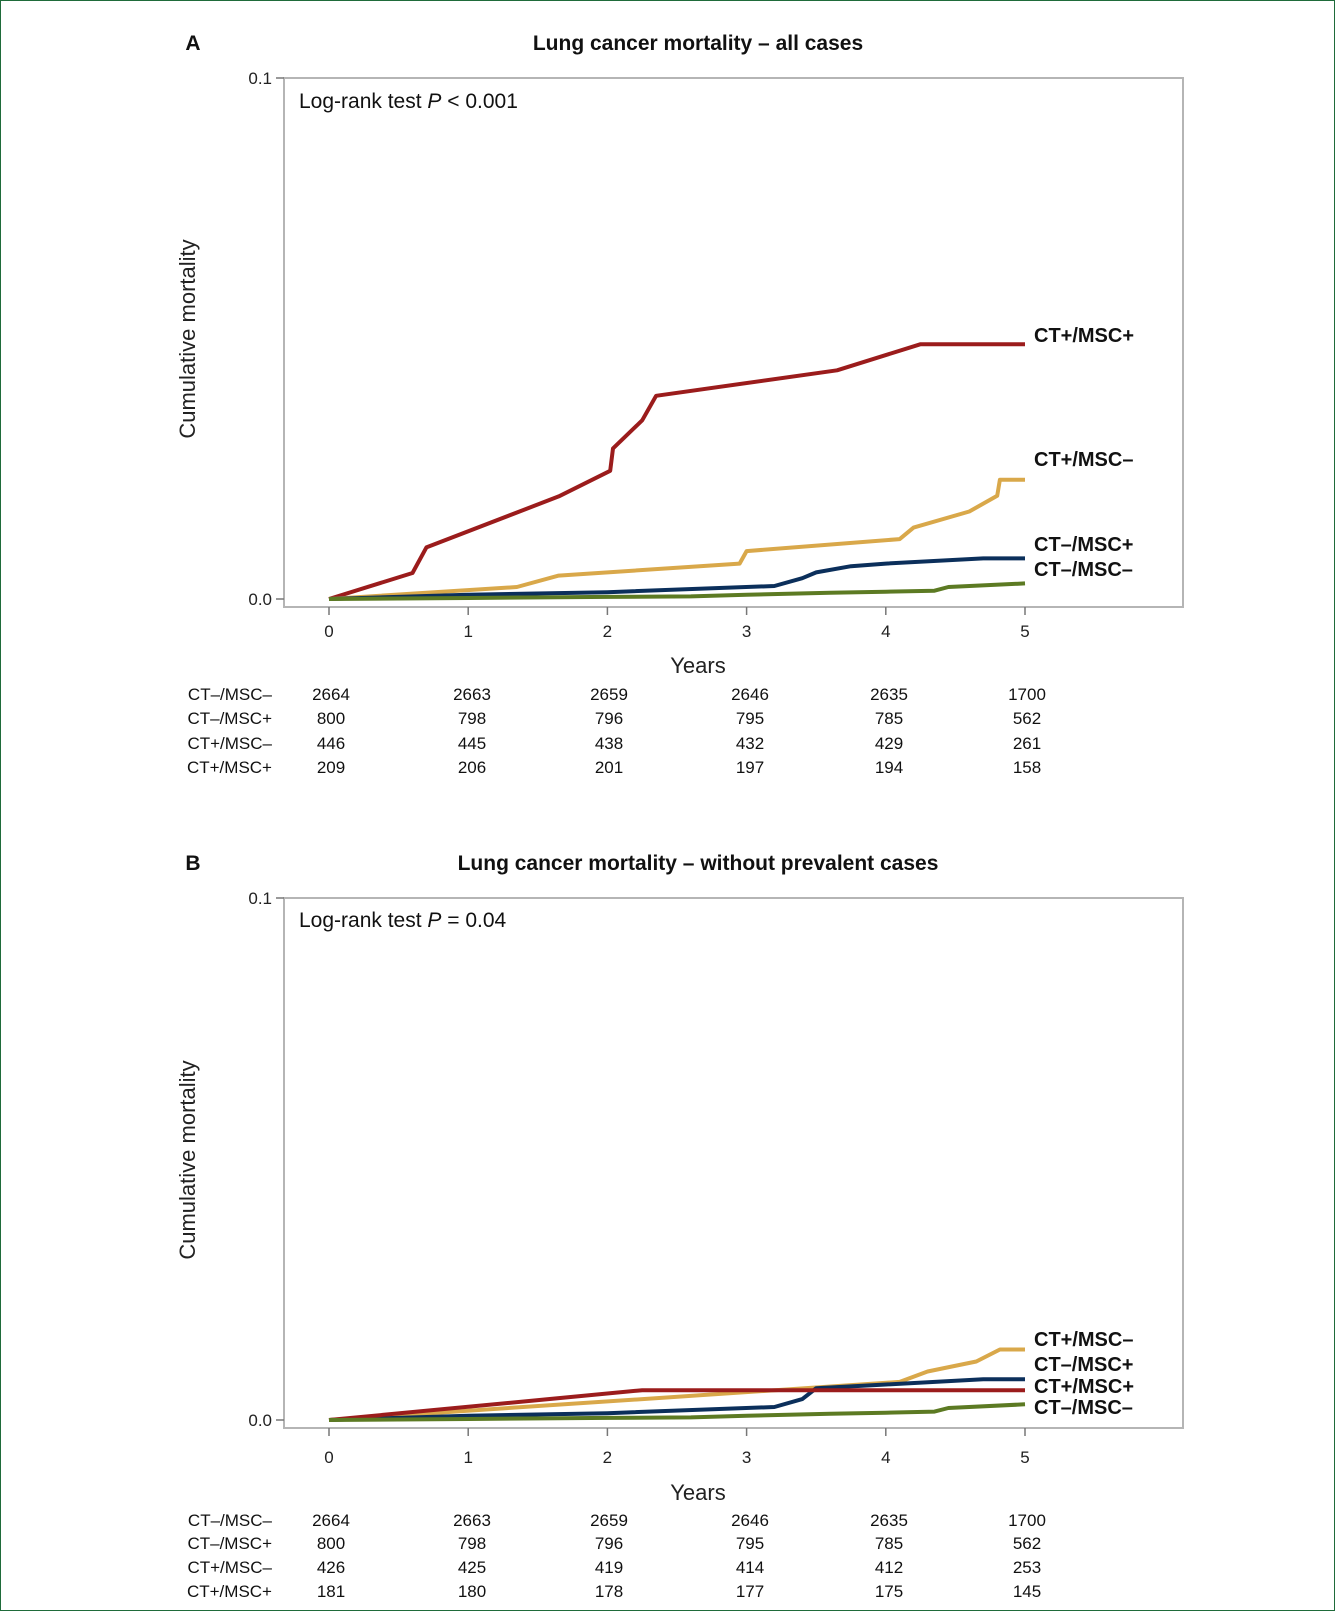 The width and height of the screenshot is (1337, 1613). I want to click on risk-cell: 178, so click(609, 1591).